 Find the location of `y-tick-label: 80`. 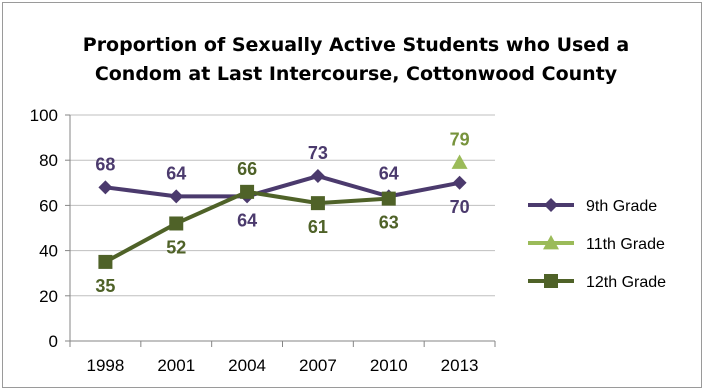

y-tick-label: 80 is located at coordinates (48, 160).